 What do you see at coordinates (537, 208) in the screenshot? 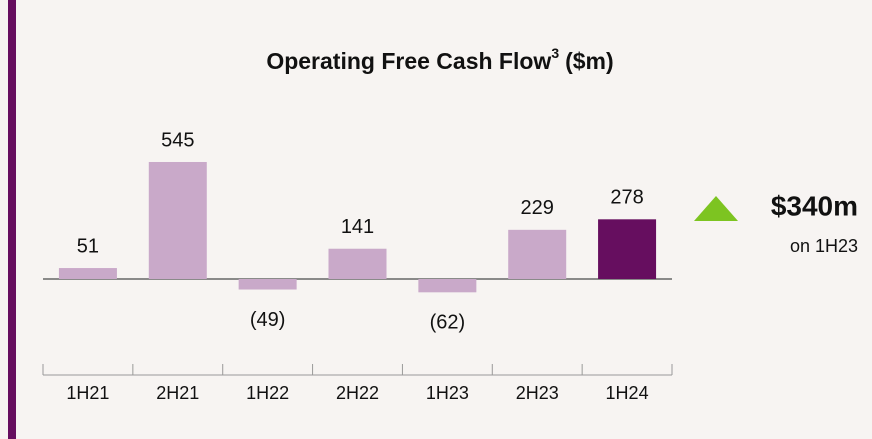
I see `data-label: 229` at bounding box center [537, 208].